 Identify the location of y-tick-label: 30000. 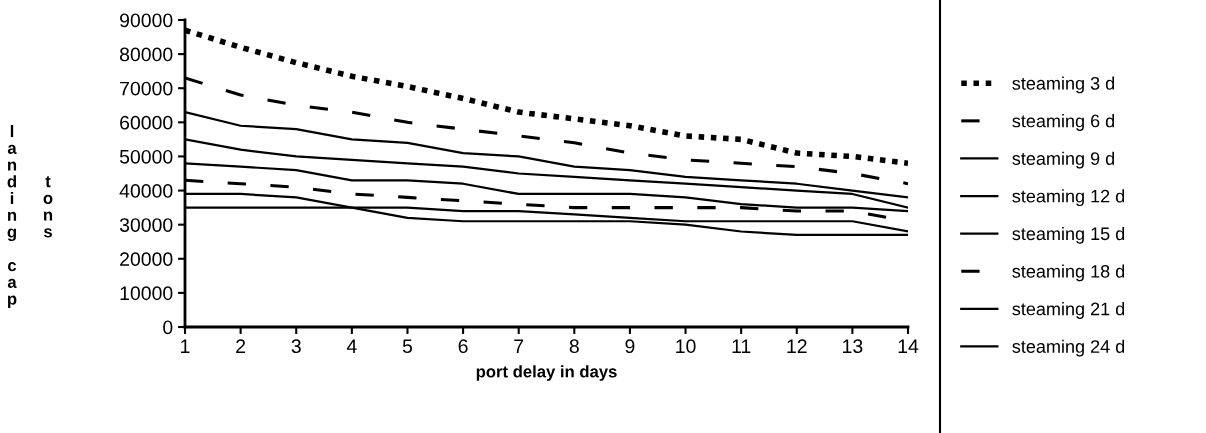
(146, 225).